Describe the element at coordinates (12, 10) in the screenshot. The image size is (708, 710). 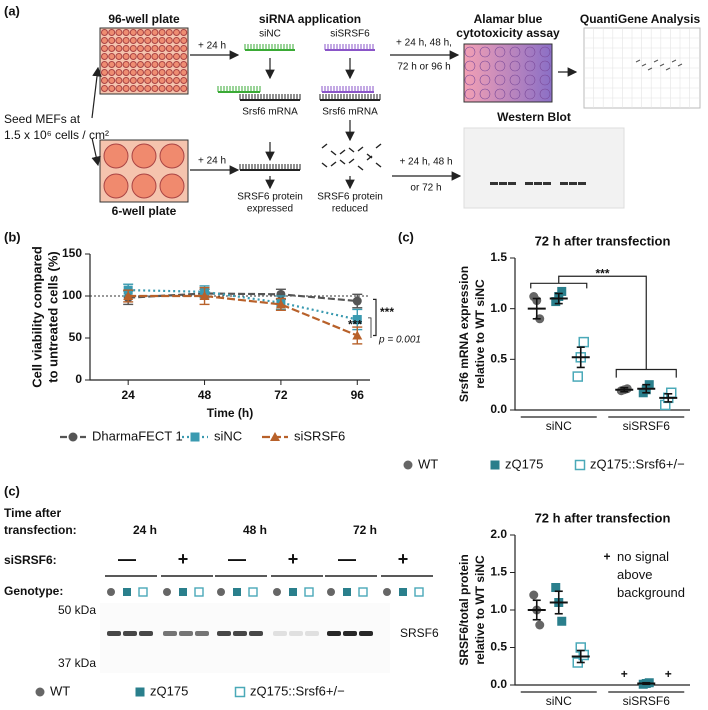
I see `panel-label: (a)` at that location.